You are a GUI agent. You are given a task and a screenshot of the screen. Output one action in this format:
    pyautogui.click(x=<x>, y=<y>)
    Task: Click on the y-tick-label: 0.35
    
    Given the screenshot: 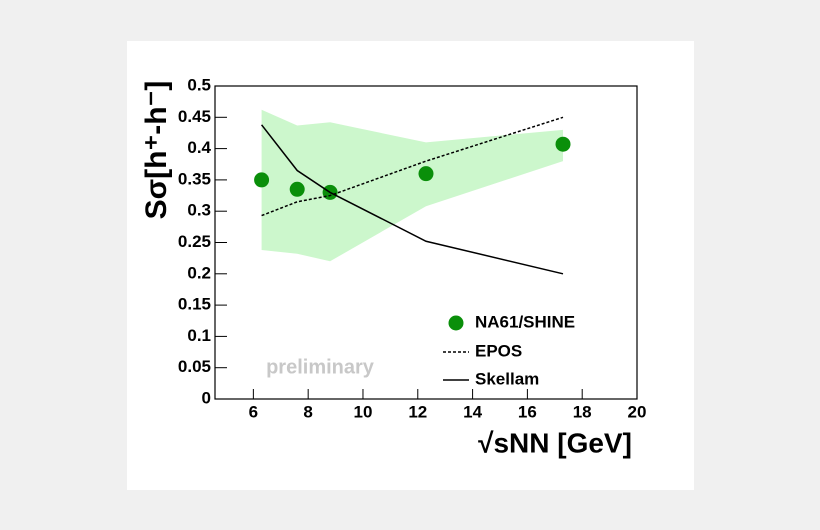 What is the action you would take?
    pyautogui.click(x=194, y=178)
    